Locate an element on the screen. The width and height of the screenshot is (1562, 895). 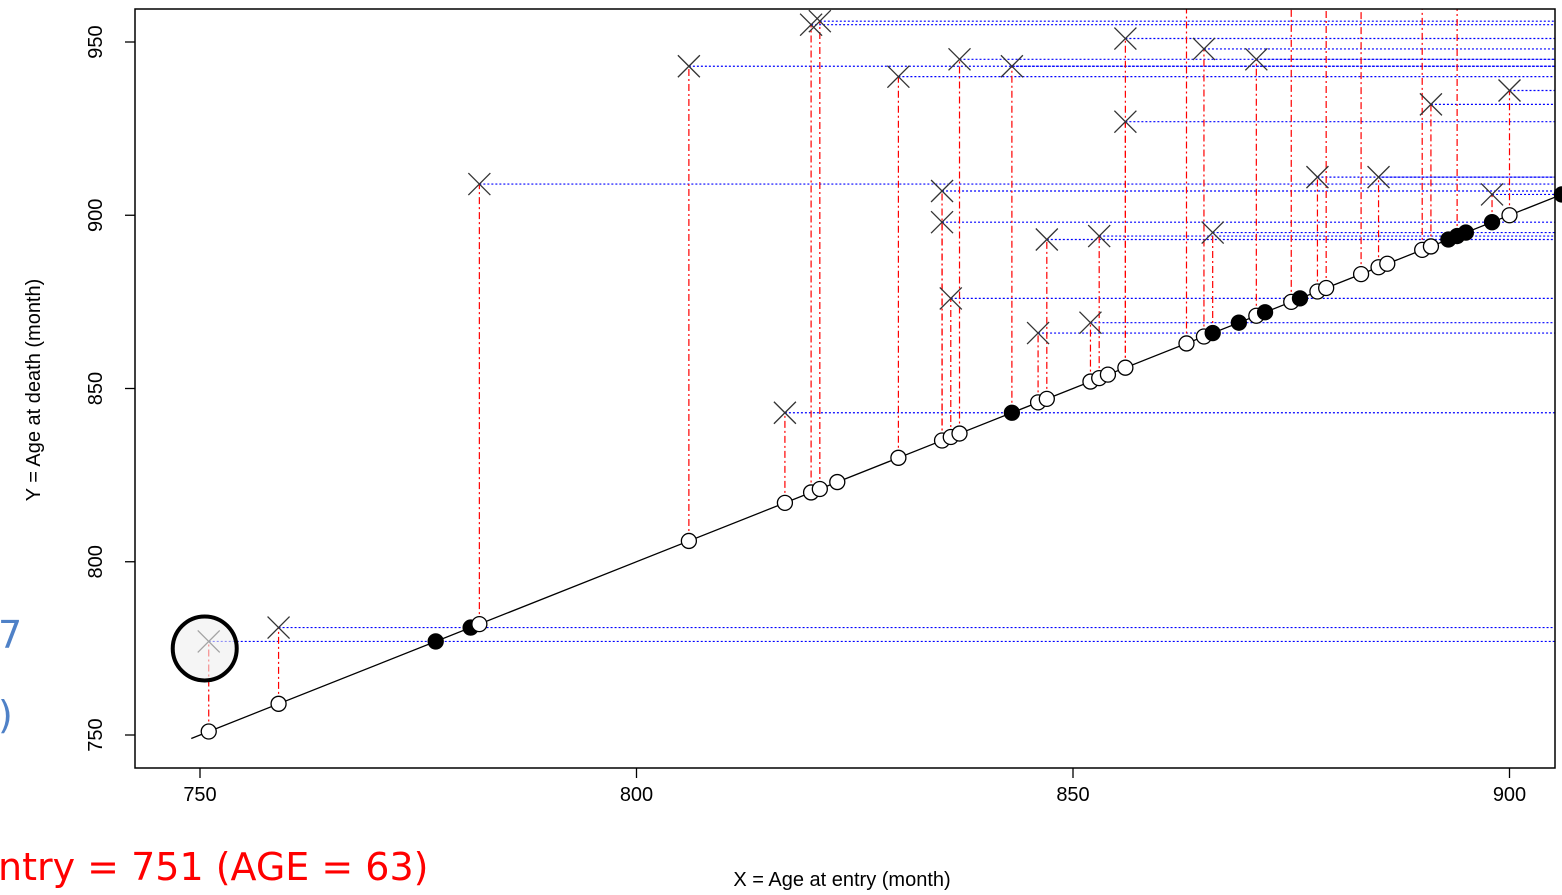
y-tick-label: 800 is located at coordinates (96, 561).